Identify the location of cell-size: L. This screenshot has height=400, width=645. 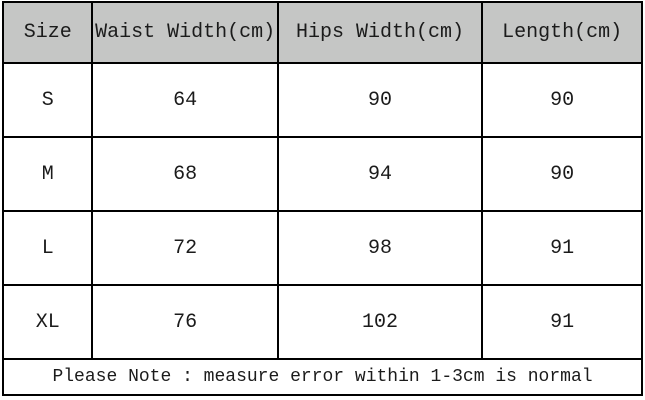
(47, 248).